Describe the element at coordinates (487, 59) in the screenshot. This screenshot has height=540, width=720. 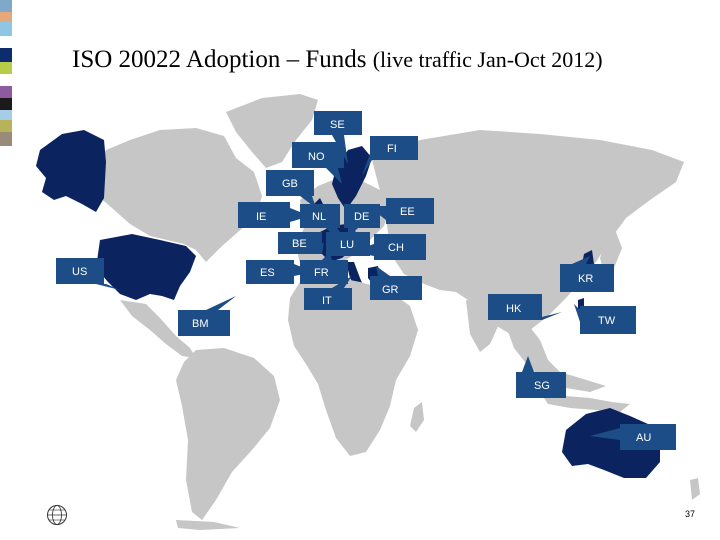
I see `title-sub: (live traffic Jan-Oct 2012)` at that location.